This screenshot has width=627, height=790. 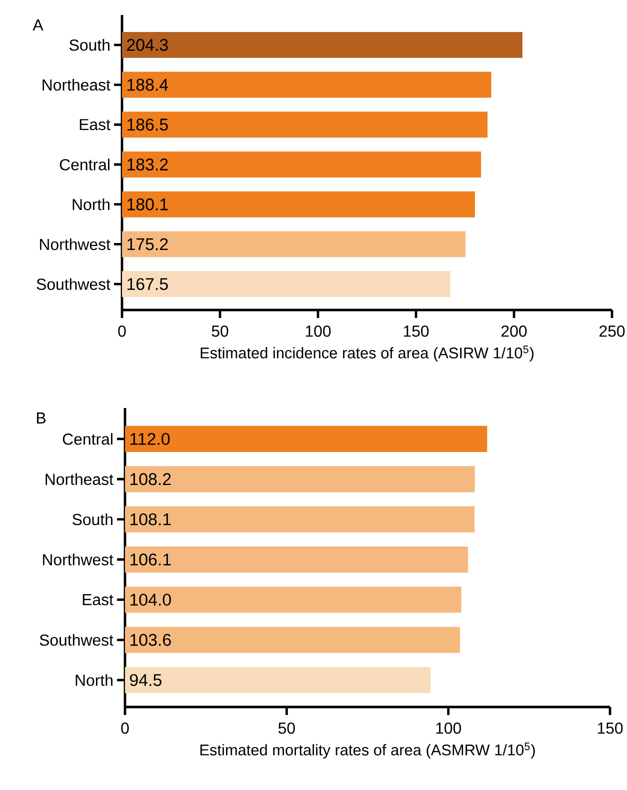 I want to click on data-label: 175.2, so click(x=147, y=244).